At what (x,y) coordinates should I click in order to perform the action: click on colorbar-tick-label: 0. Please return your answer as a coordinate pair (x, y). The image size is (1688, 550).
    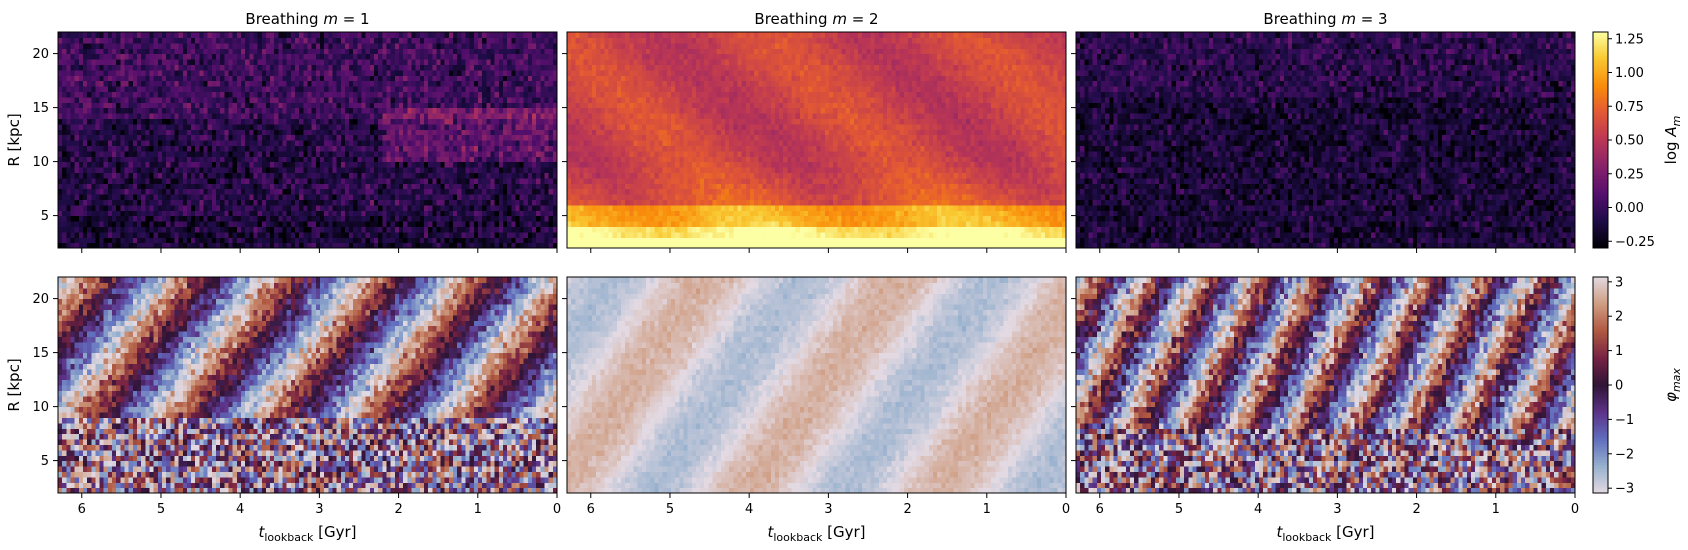
    Looking at the image, I should click on (1619, 386).